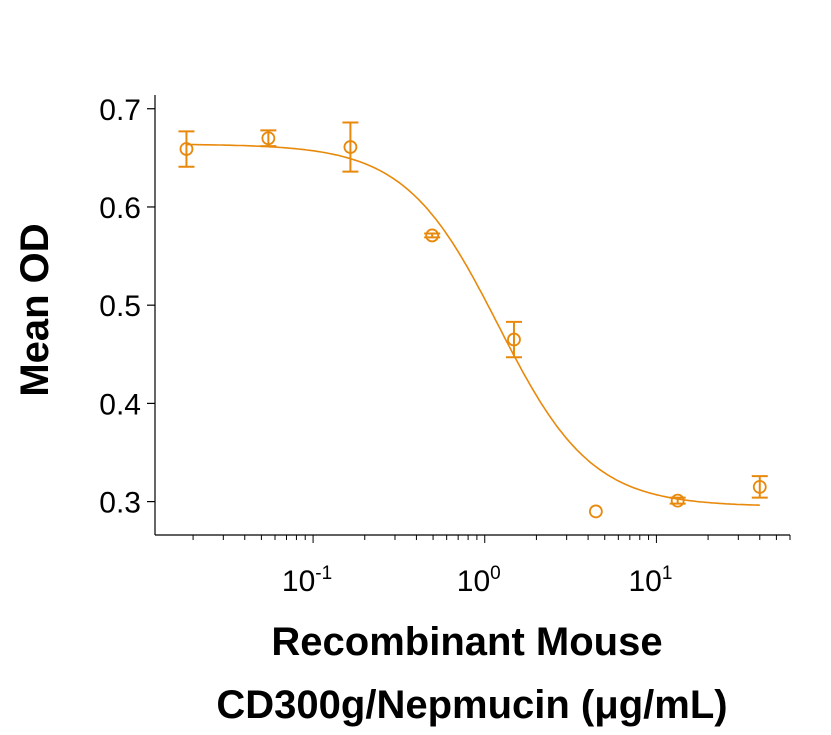 Image resolution: width=831 pixels, height=735 pixels. I want to click on y-axis-title: Mean OD, so click(35, 309).